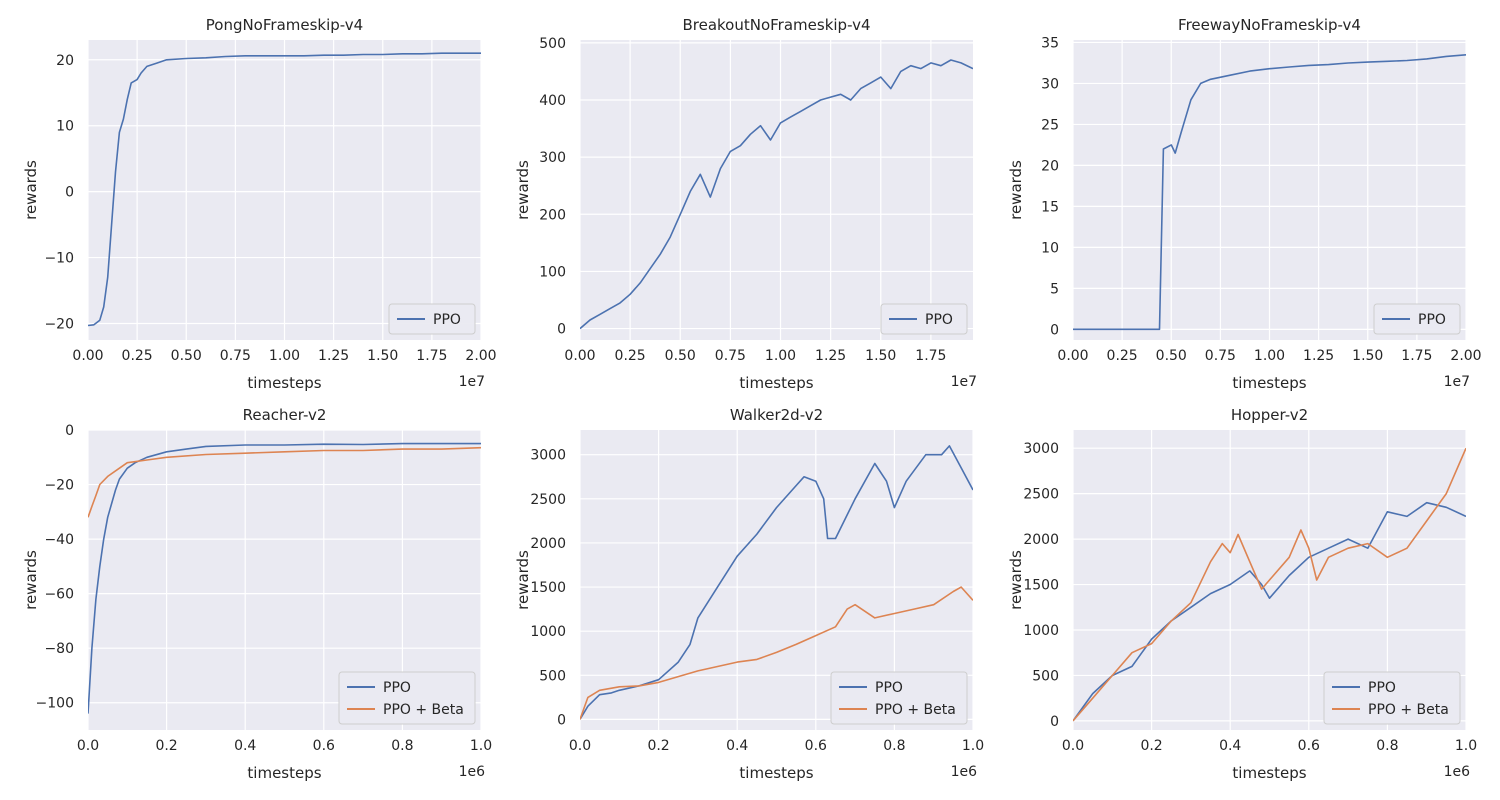 The height and width of the screenshot is (800, 1500). I want to click on legend: PPO PPO + Beta, so click(899, 698).